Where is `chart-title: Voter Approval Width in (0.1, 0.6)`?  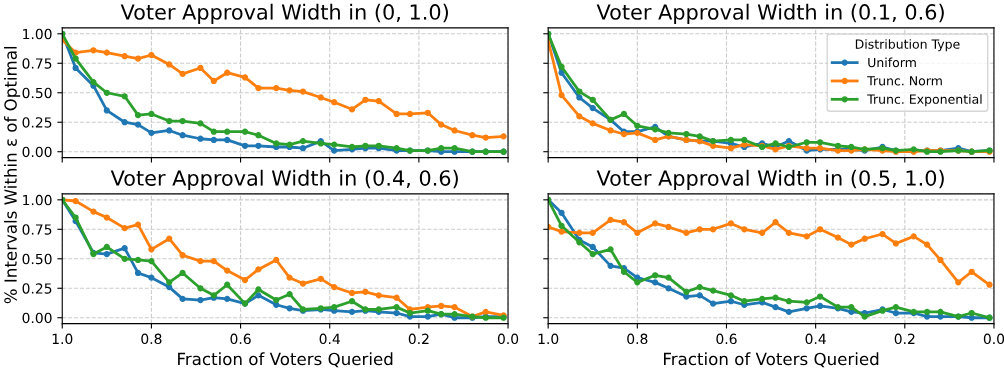 chart-title: Voter Approval Width in (0.1, 0.6) is located at coordinates (770, 13).